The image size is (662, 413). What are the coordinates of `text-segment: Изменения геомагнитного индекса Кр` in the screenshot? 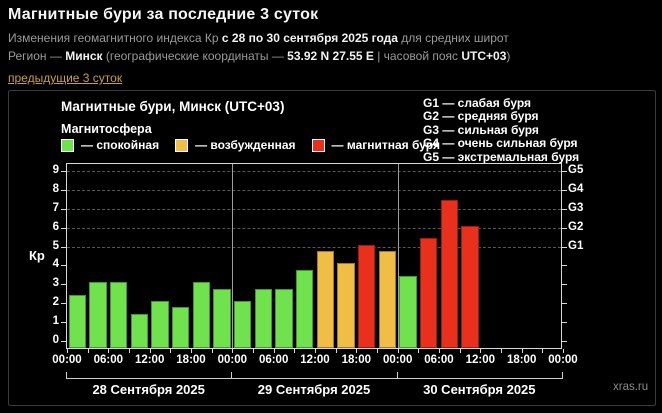 It's located at (115, 38).